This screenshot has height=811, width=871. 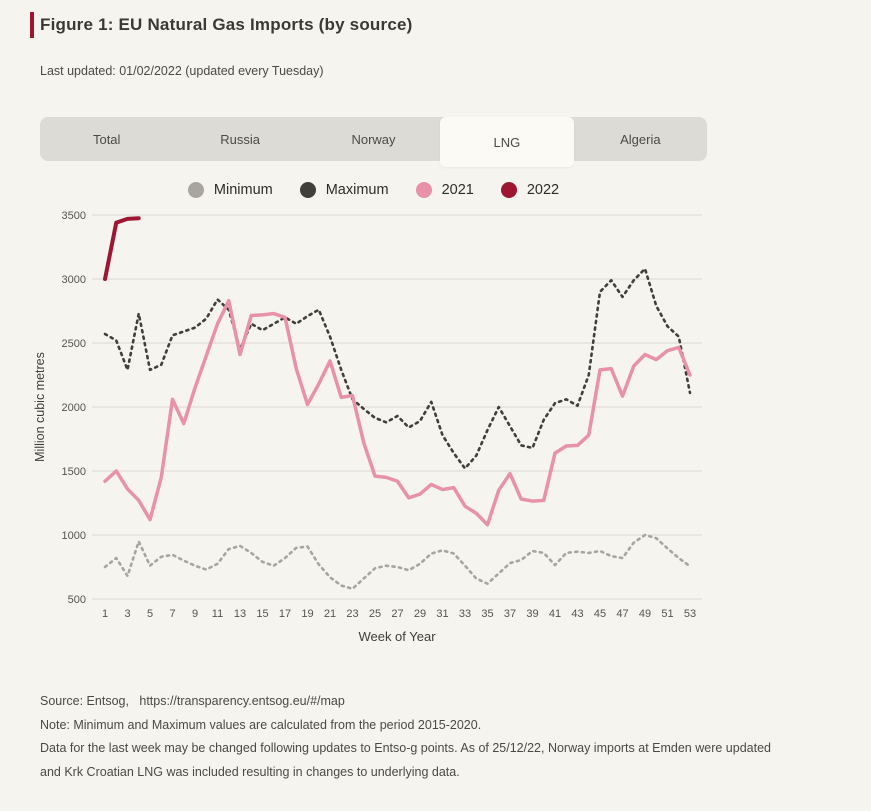 I want to click on source-prefix: Source: Entsog,, so click(x=84, y=701).